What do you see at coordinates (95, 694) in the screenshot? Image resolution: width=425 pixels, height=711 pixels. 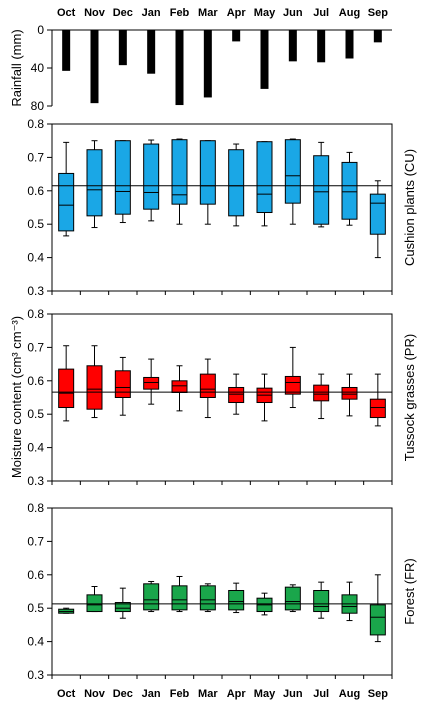 I see `month-label-bottom: Nov` at bounding box center [95, 694].